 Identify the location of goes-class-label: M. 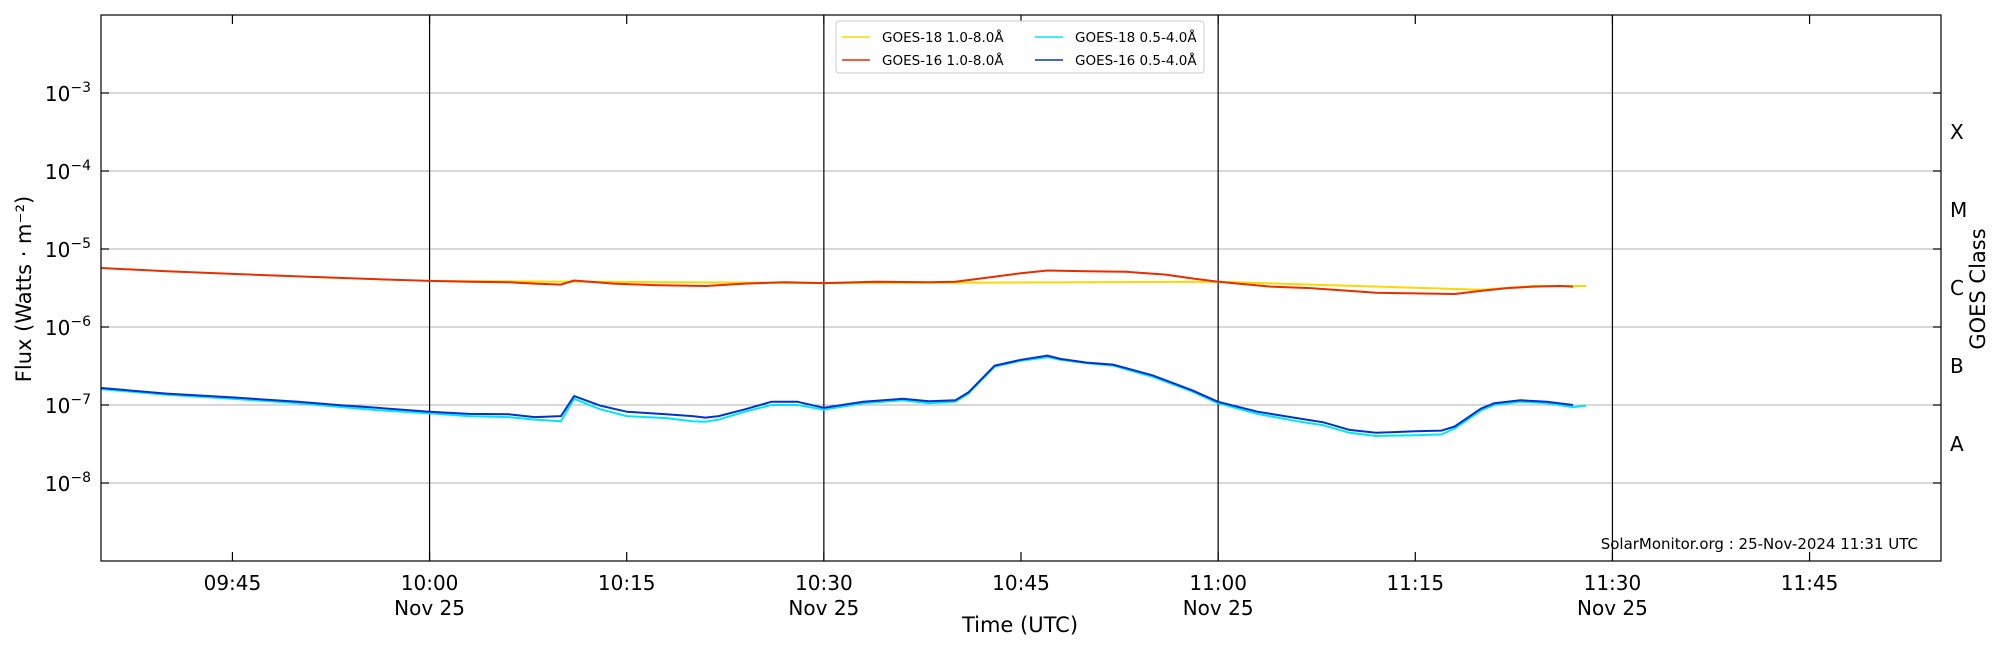
(1958, 210).